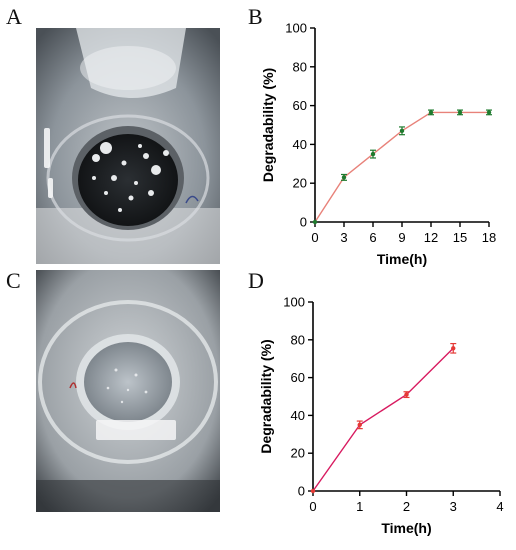  What do you see at coordinates (294, 302) in the screenshot?
I see `chart-d-y-tick-label: 100` at bounding box center [294, 302].